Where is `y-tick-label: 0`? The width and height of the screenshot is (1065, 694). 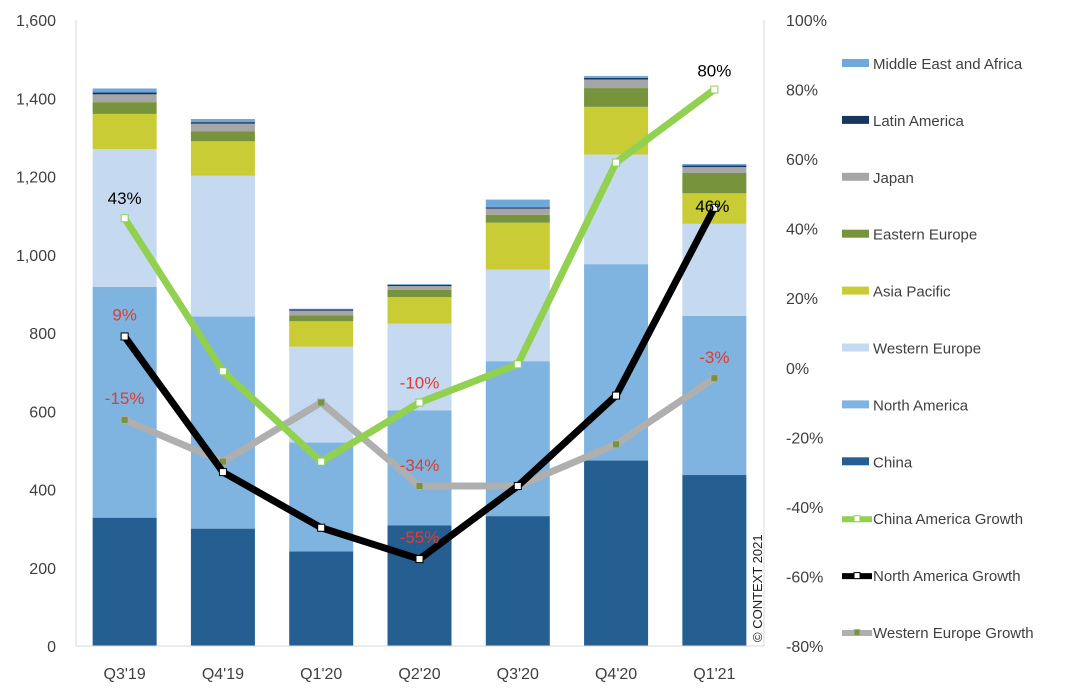
y-tick-label: 0 is located at coordinates (51, 647).